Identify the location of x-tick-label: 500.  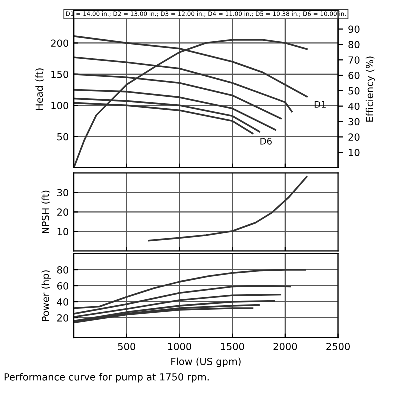
(127, 346).